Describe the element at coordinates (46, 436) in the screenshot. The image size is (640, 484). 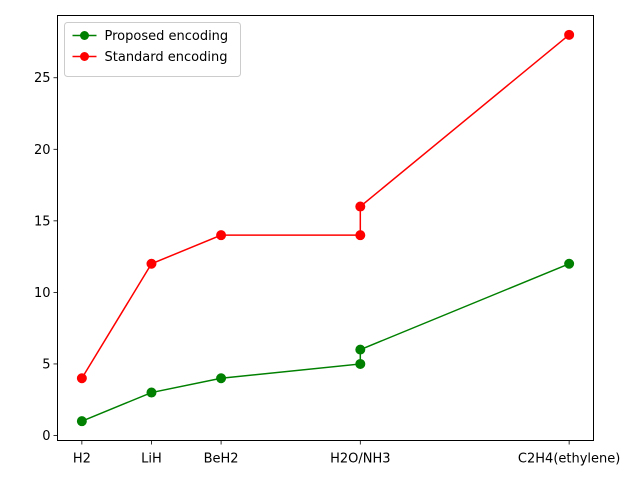
I see `y-tick-label: 0` at that location.